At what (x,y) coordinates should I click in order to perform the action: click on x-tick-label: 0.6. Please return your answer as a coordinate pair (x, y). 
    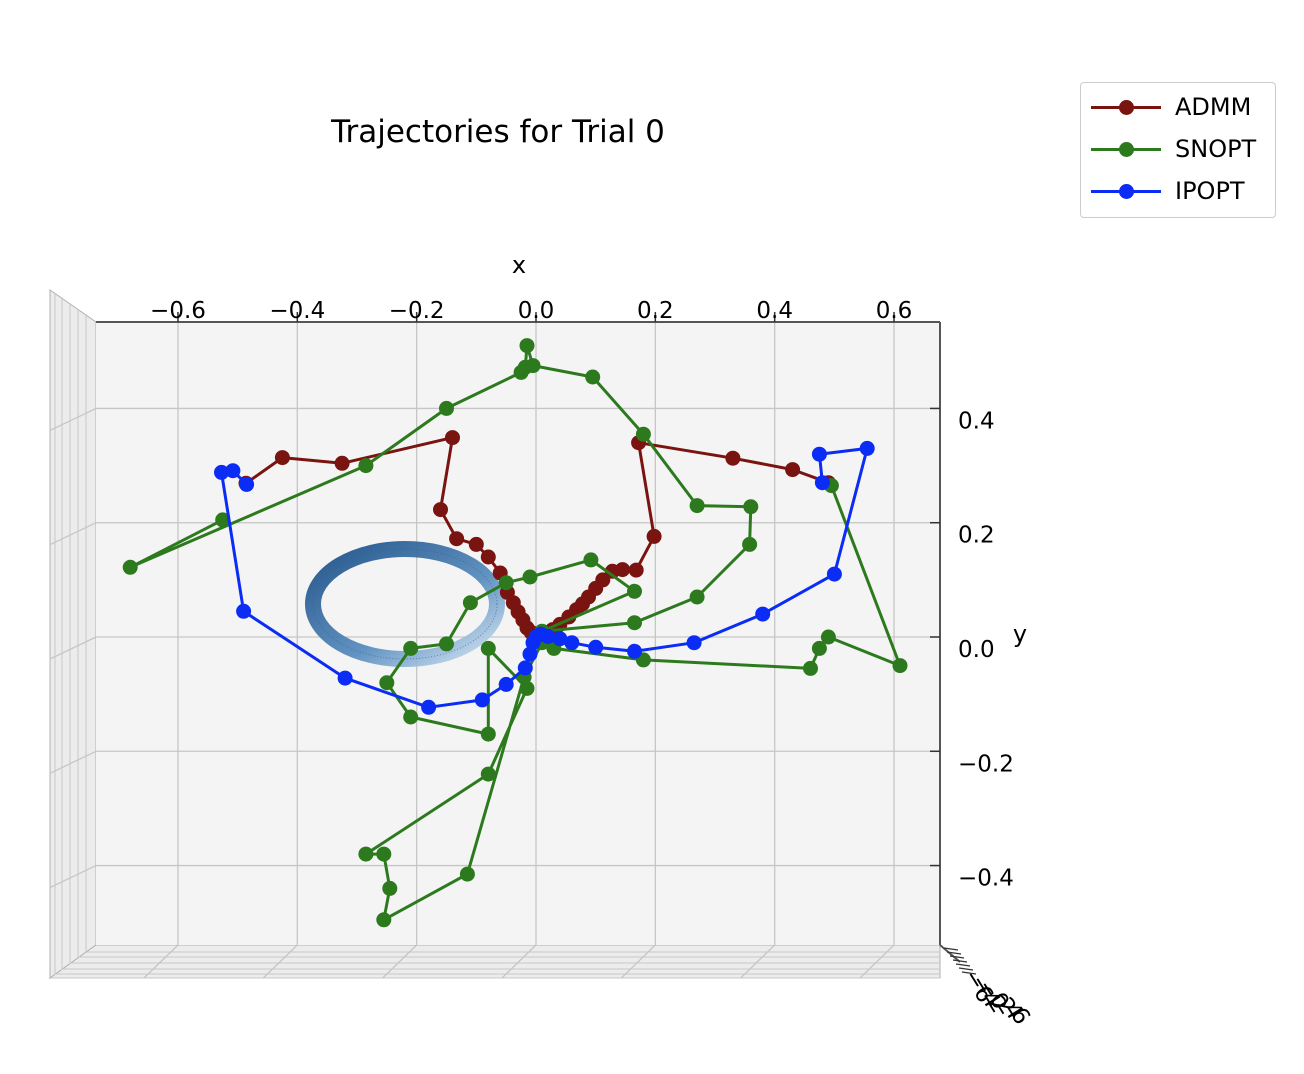
    Looking at the image, I should click on (894, 311).